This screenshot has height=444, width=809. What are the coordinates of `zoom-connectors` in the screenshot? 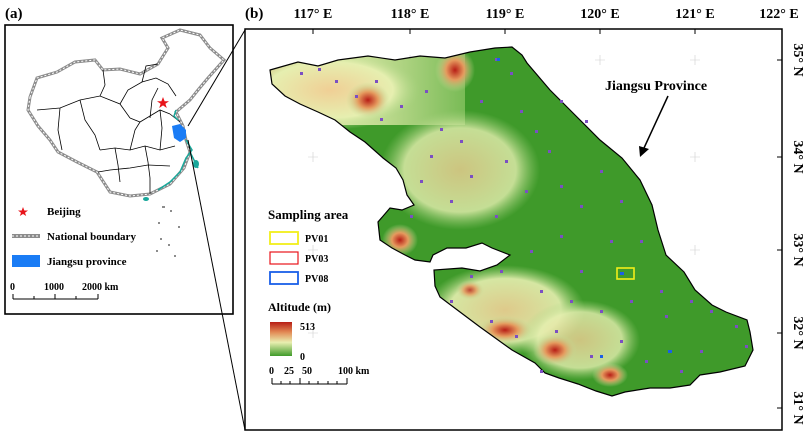 It's located at (216, 230).